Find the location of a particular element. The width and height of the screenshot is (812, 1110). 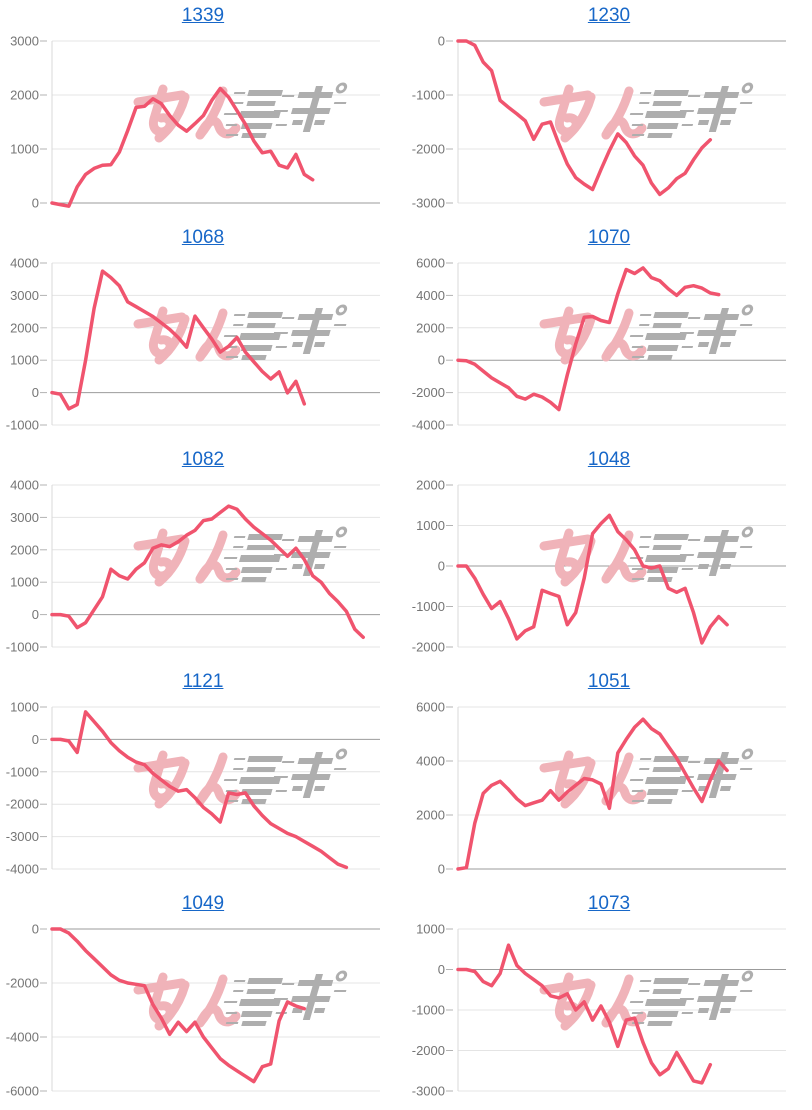

chart-cell: 1082 -1000 0 1000 2000 3000 4000 is located at coordinates (203, 555).